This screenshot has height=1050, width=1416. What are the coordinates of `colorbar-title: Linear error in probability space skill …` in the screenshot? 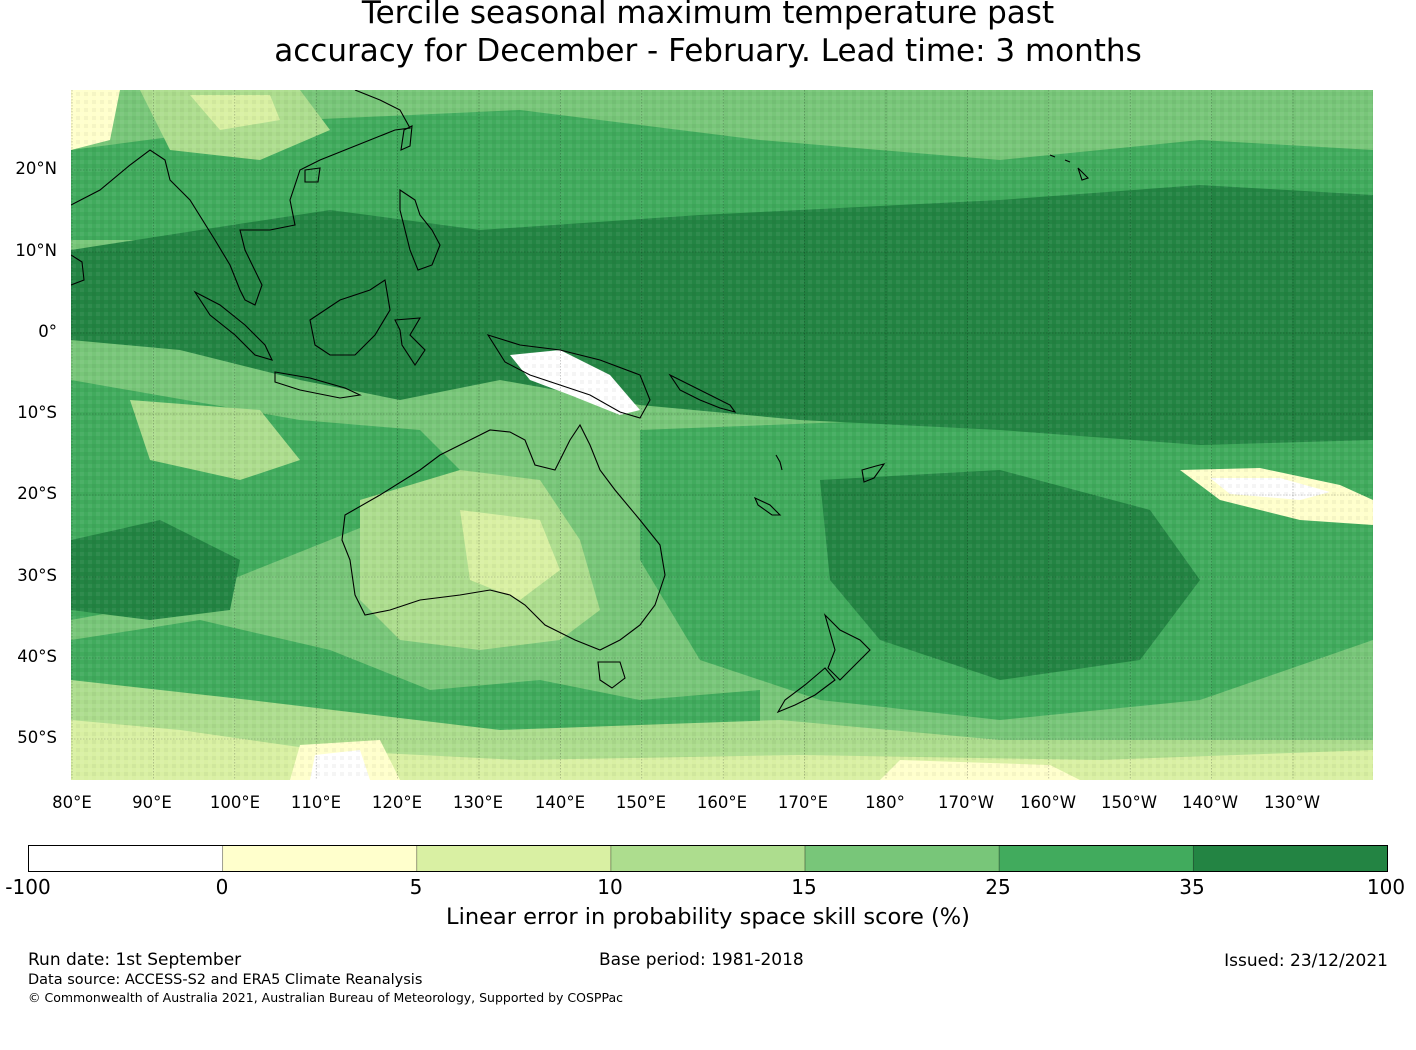 It's located at (708, 917).